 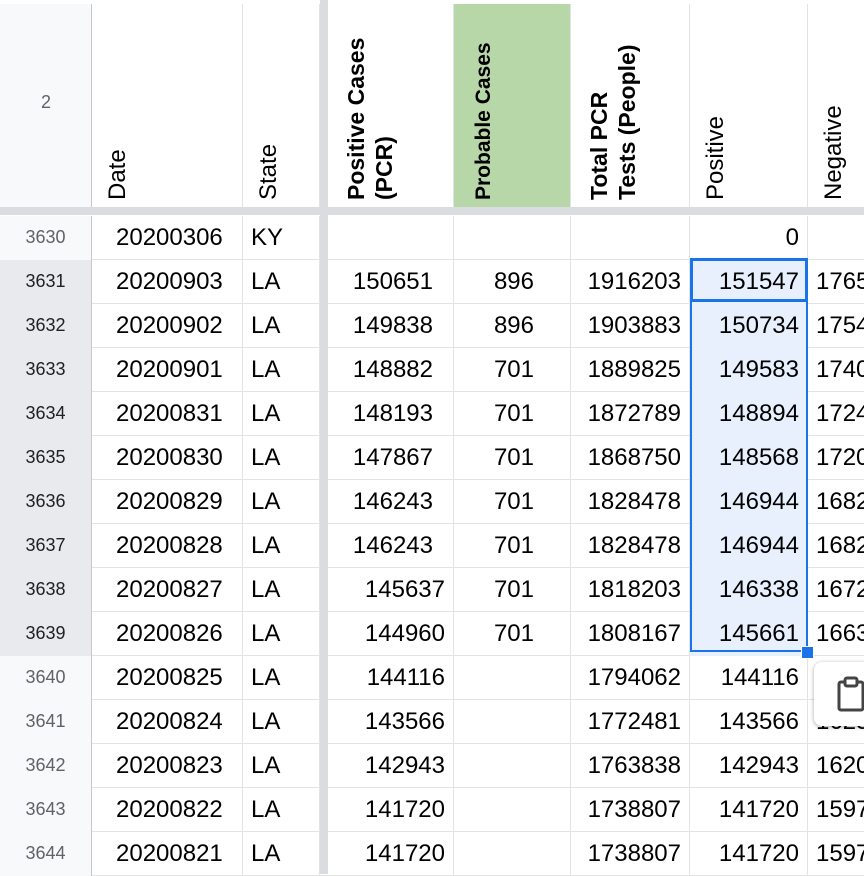 I want to click on cell-total-pcr: 1818203, so click(x=630, y=590).